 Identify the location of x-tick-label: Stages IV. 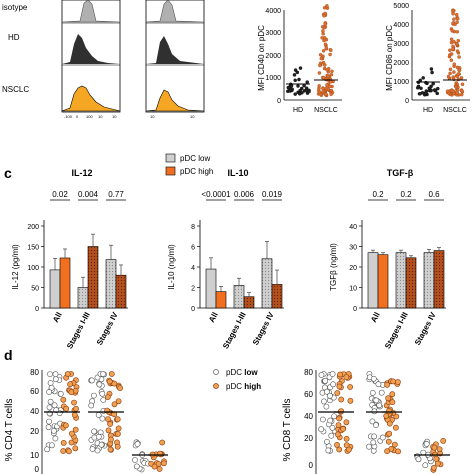
(107, 328).